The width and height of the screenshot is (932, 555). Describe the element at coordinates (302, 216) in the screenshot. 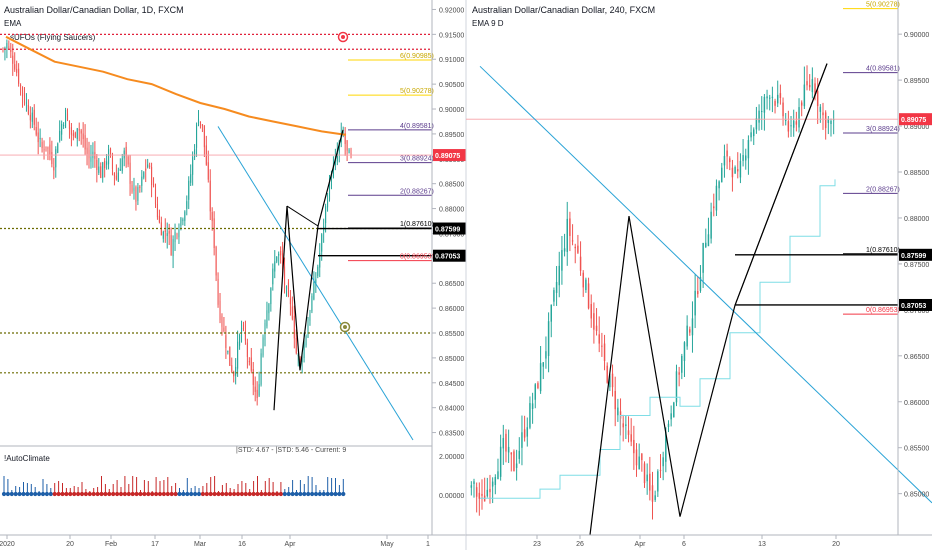

I see `left-pattern-diagonal` at that location.